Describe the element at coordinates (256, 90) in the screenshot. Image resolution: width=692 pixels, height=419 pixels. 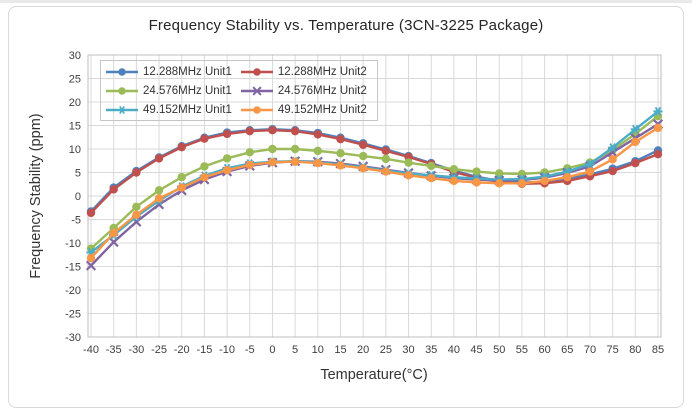
I see `legend-marker-x-icon` at that location.